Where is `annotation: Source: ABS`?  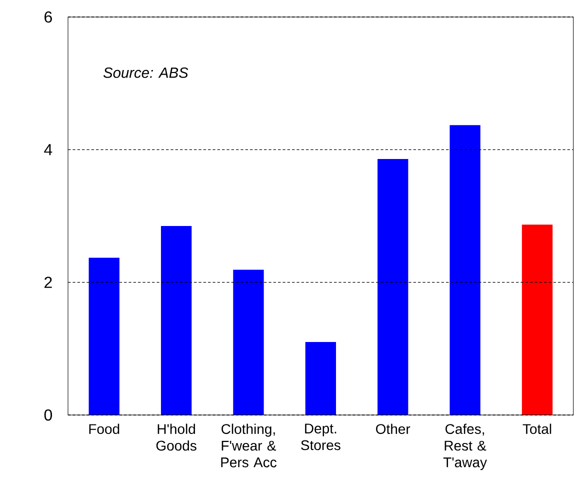 annotation: Source: ABS is located at coordinates (145, 73).